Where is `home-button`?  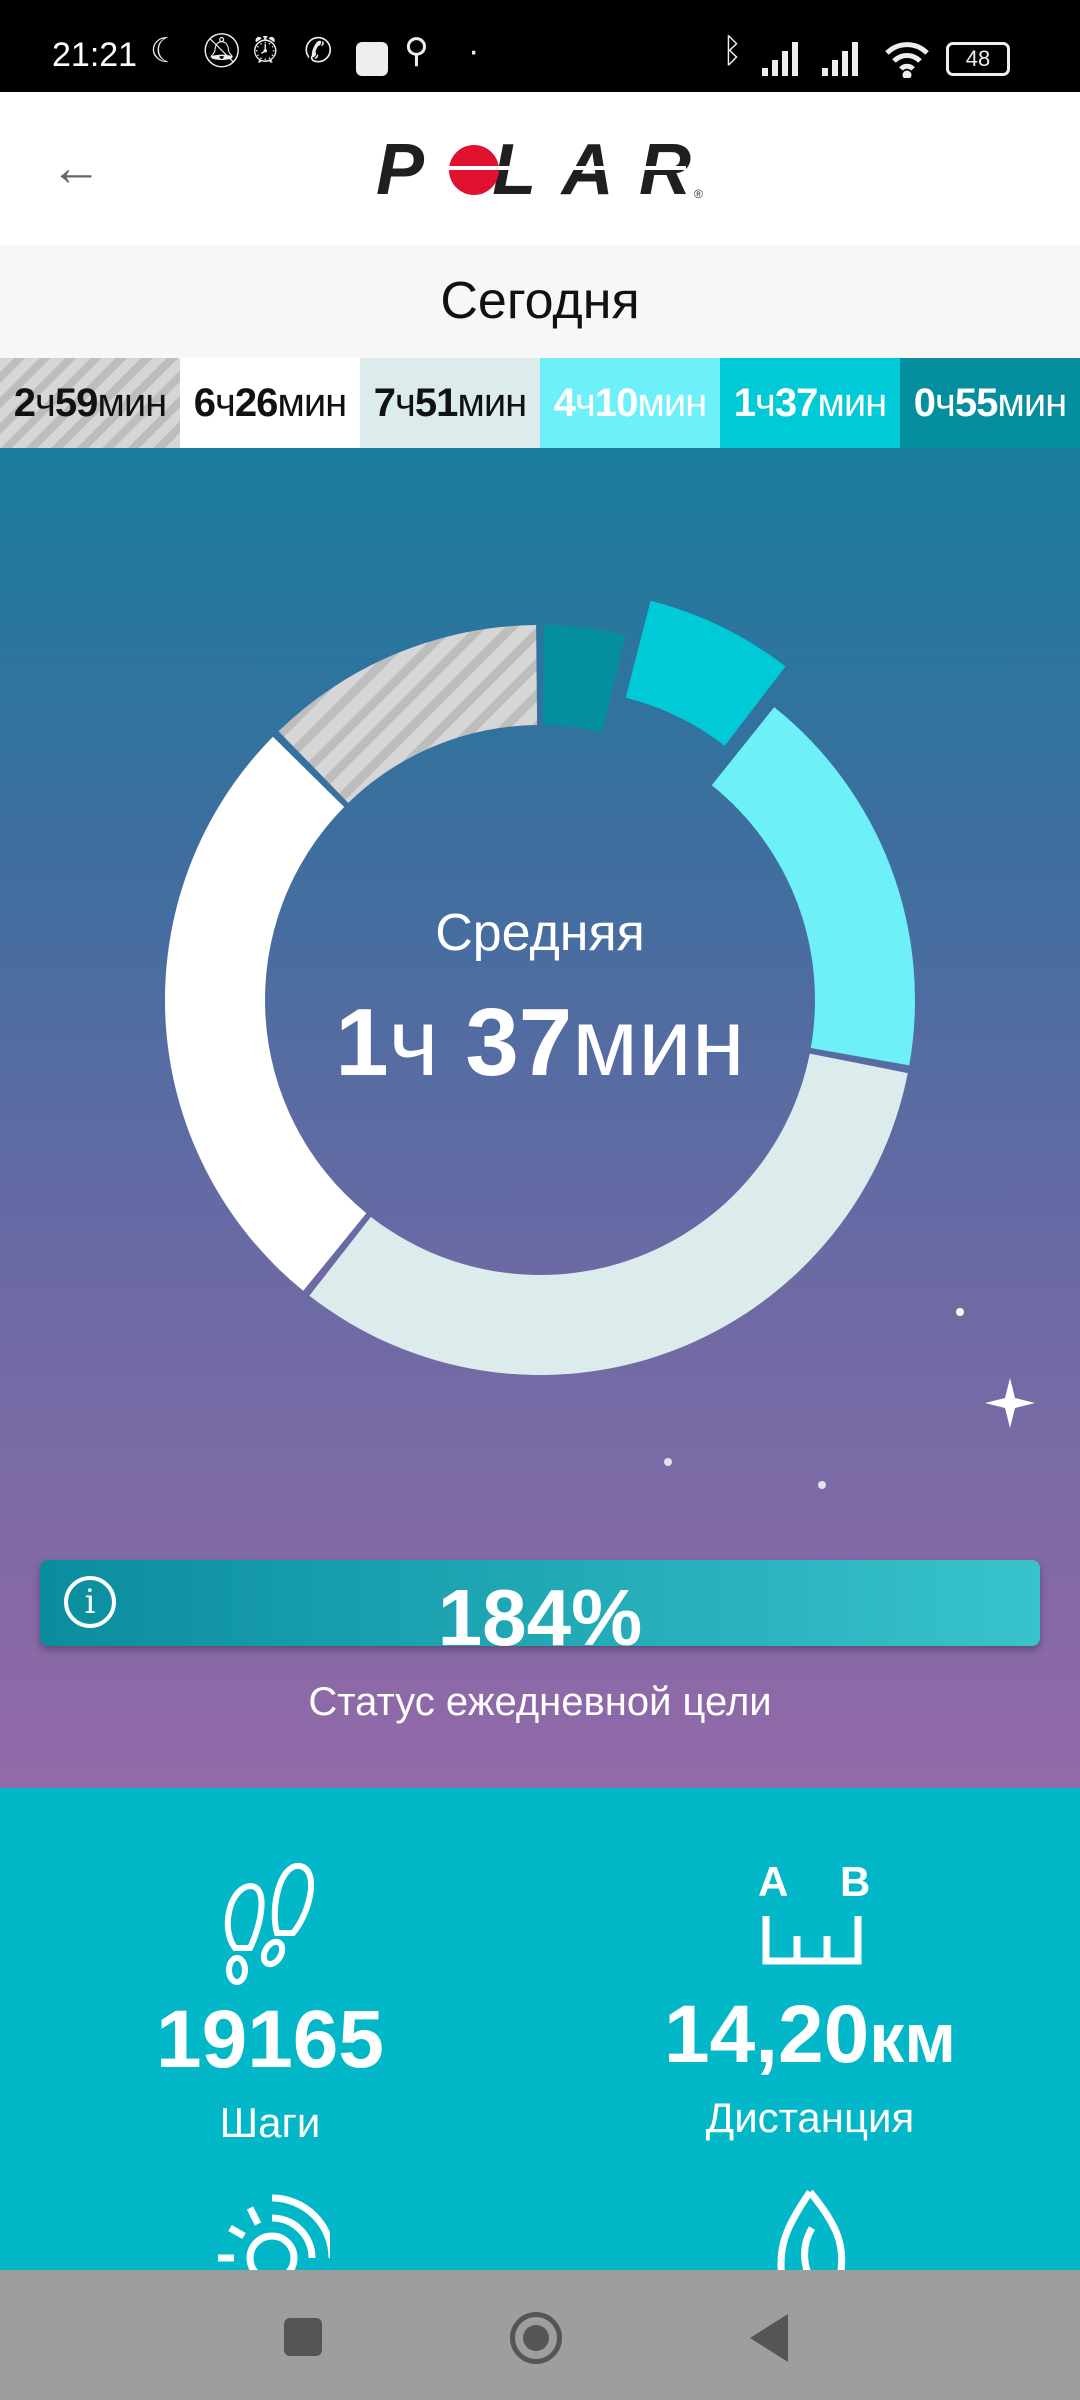
home-button is located at coordinates (536, 2338).